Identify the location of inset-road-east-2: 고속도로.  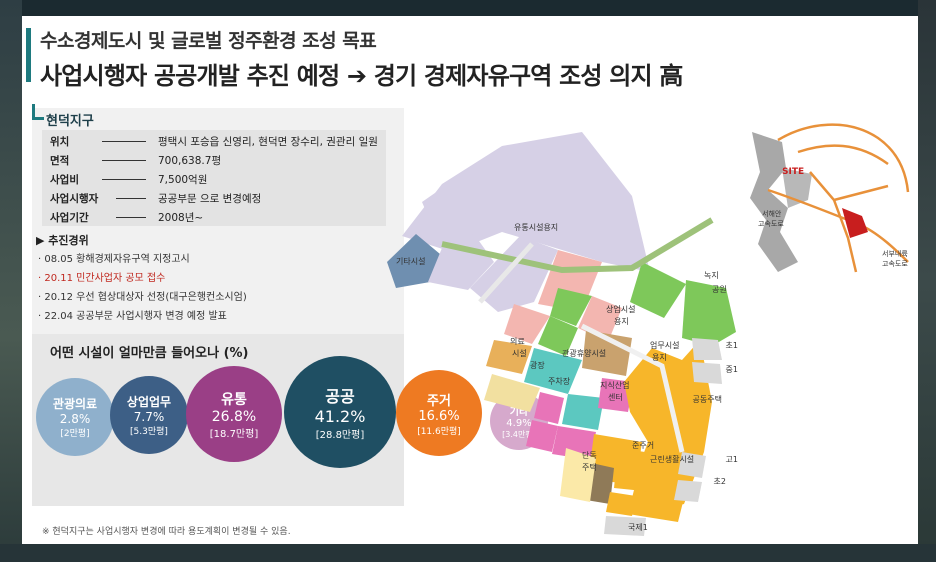
(895, 264).